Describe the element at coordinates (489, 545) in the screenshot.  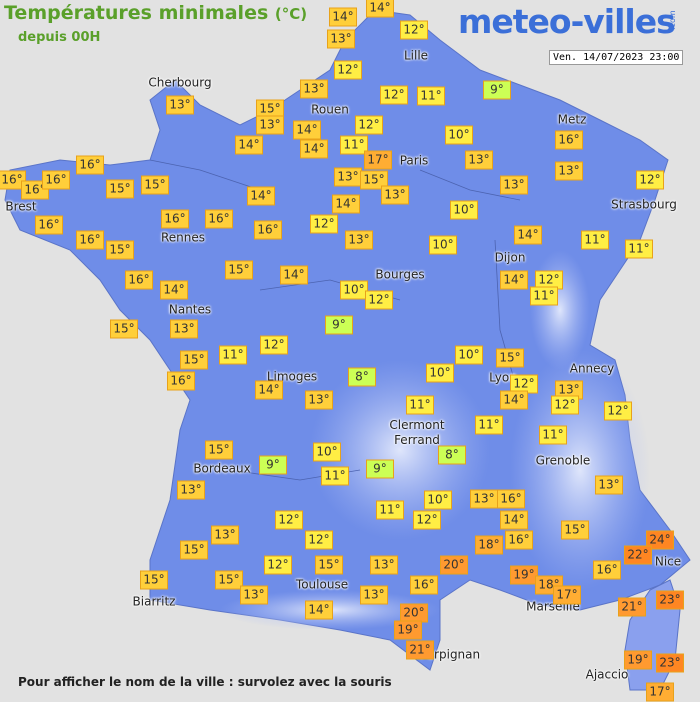
I see `temperature: 18°` at that location.